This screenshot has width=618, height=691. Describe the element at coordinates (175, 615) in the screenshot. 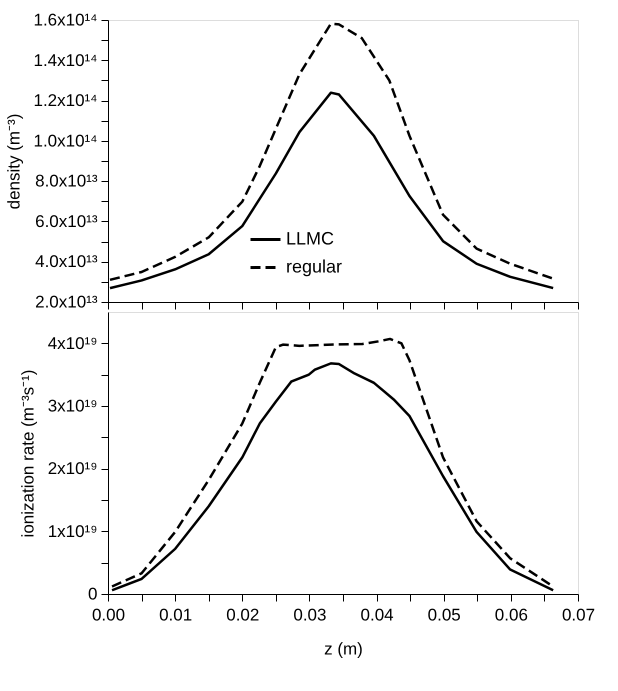

I see `x-tick-label: 0.01` at that location.